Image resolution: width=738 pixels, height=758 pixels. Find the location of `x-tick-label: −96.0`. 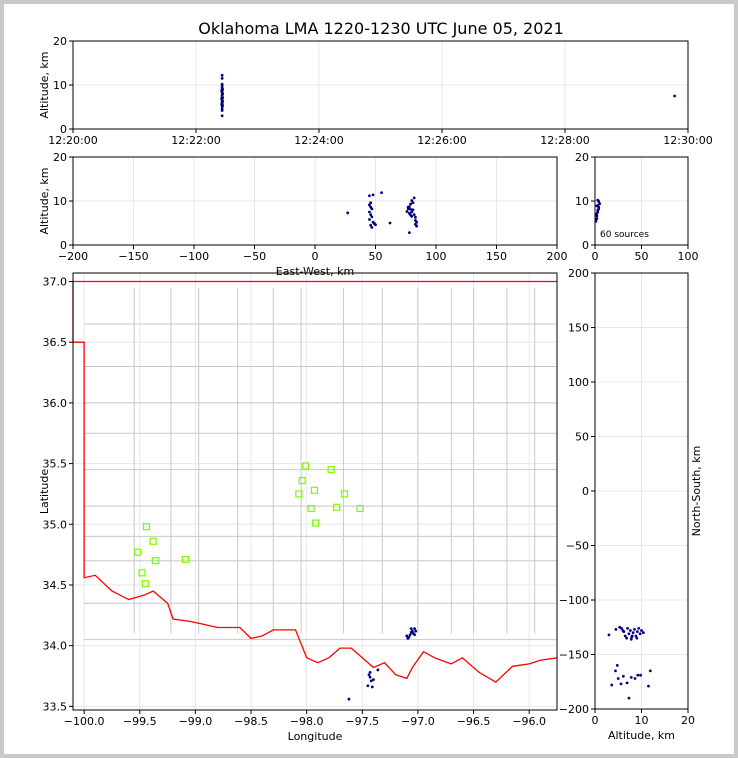

x-tick-label: −96.0 is located at coordinates (529, 721).